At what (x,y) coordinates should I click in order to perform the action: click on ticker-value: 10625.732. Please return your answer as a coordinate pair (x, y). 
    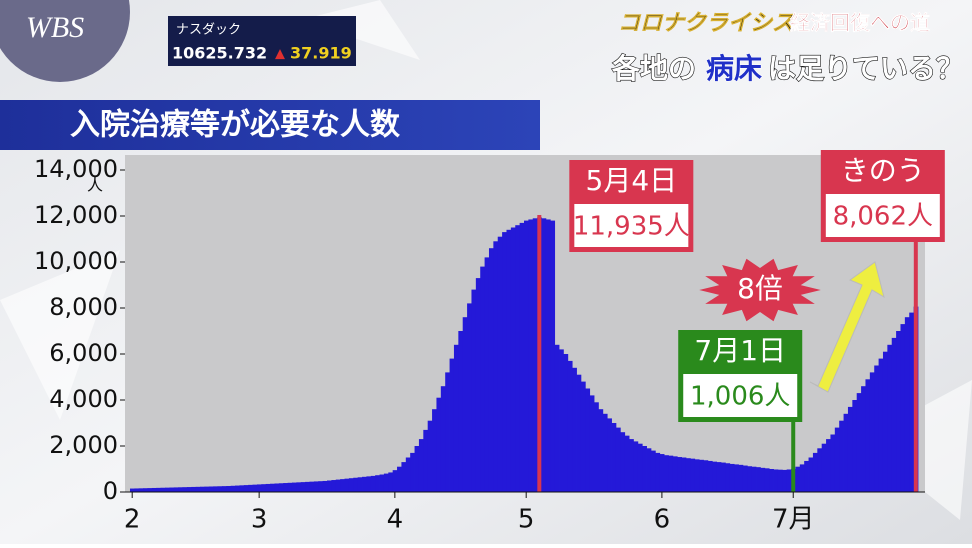
    Looking at the image, I should click on (219, 53).